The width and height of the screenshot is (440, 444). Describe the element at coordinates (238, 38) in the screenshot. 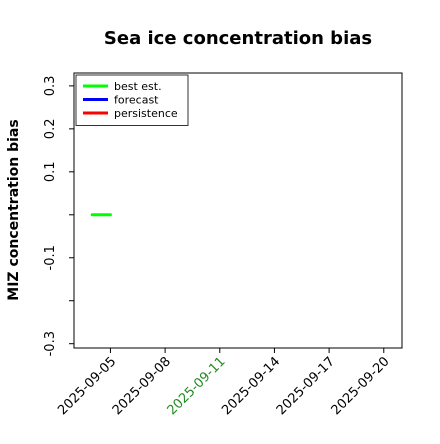

I see `chart-title: Sea ice concentration bias` at that location.